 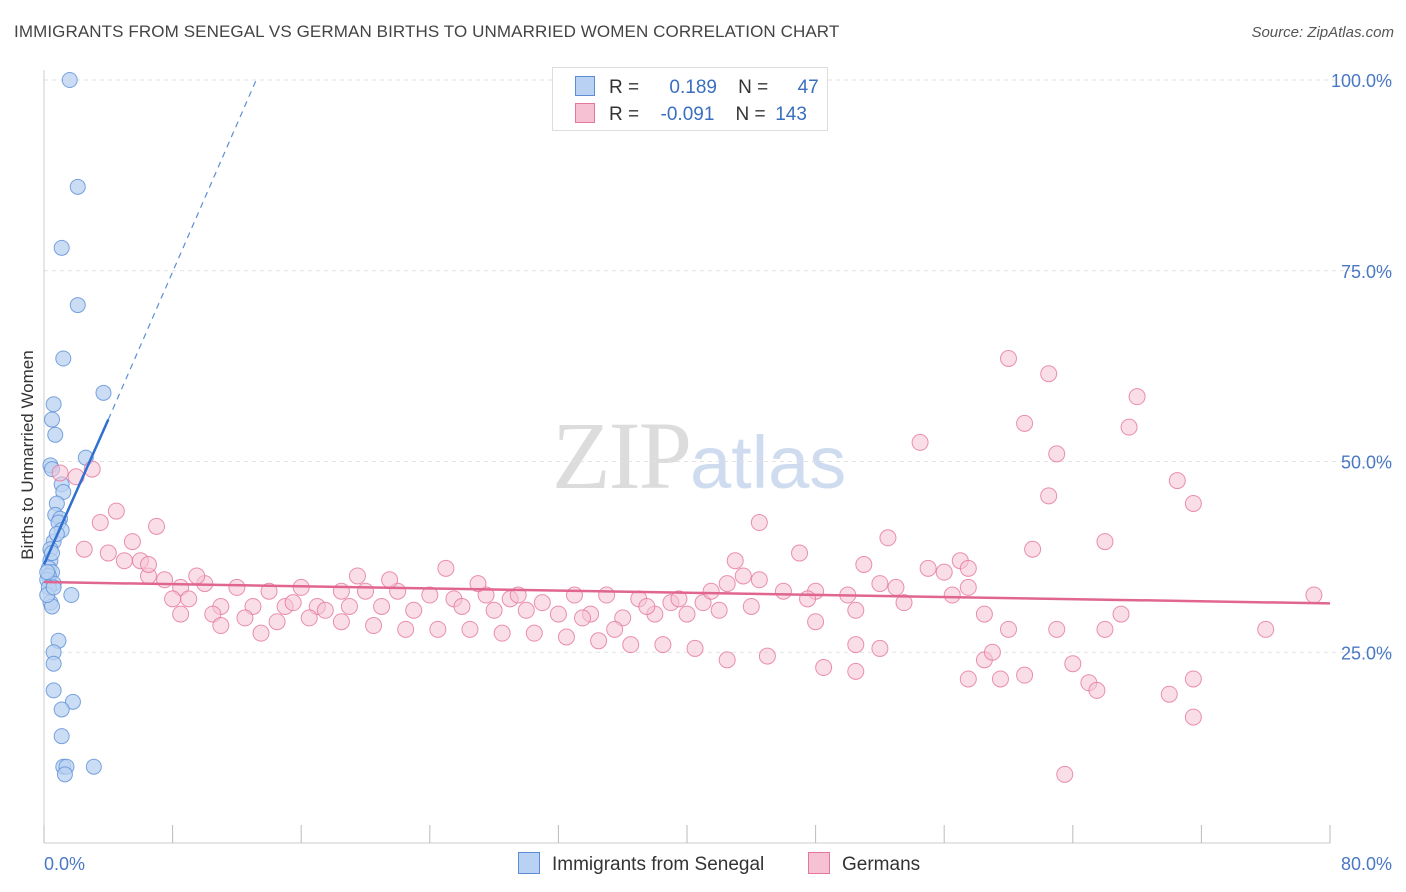 I want to click on x-tick-label: 80.0%, so click(x=1366, y=864).